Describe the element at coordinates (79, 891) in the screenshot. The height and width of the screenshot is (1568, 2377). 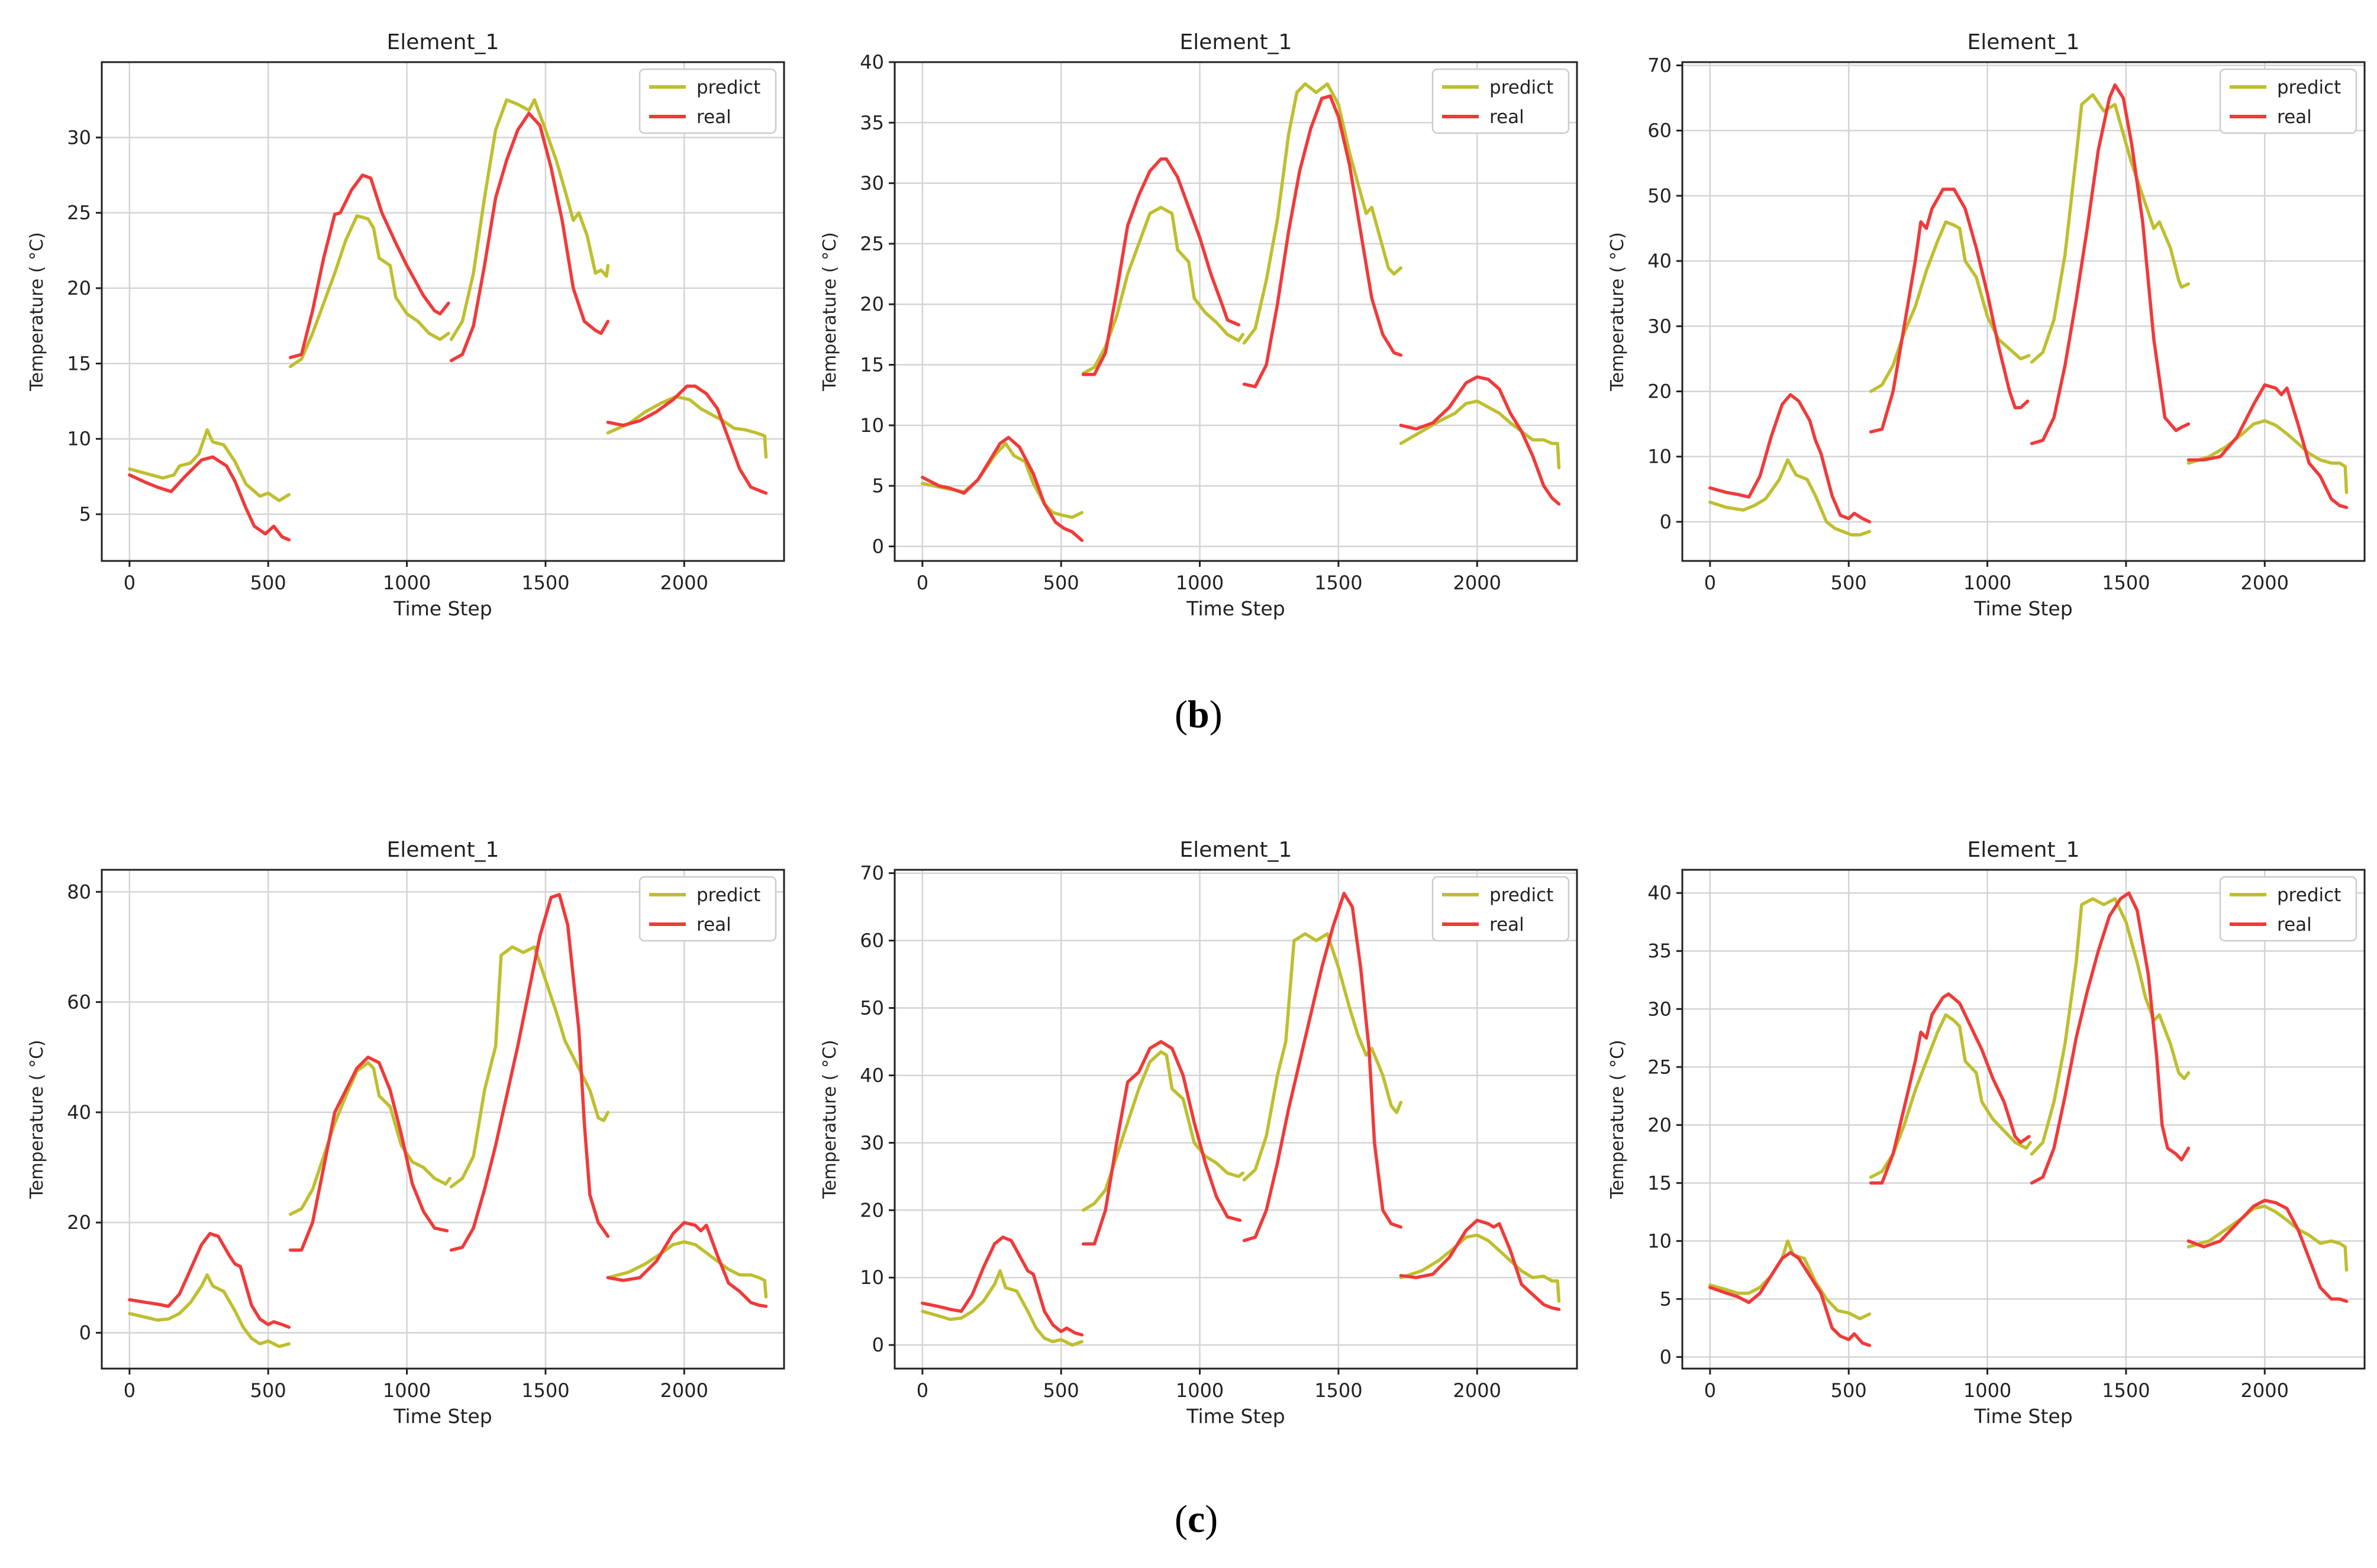
I see `y-tick-label: 80` at that location.